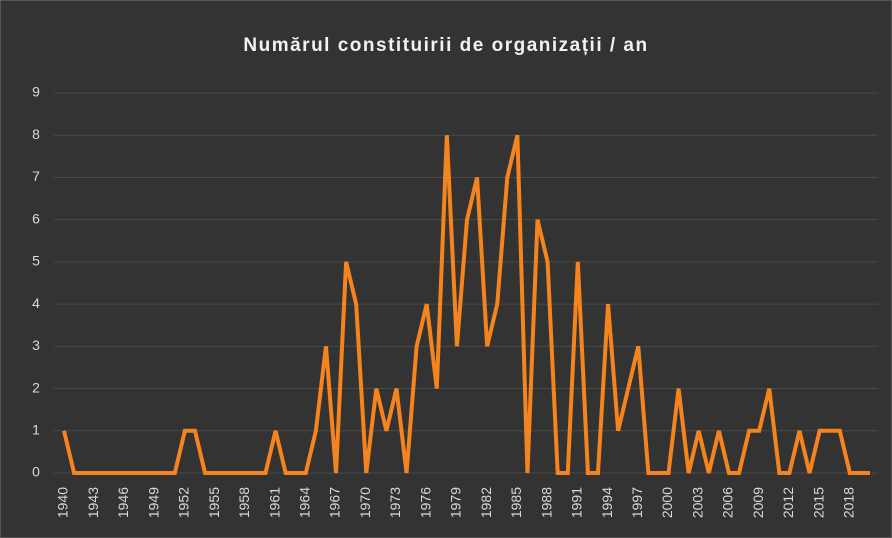 The height and width of the screenshot is (538, 892). I want to click on y-tick-label: 2, so click(36, 387).